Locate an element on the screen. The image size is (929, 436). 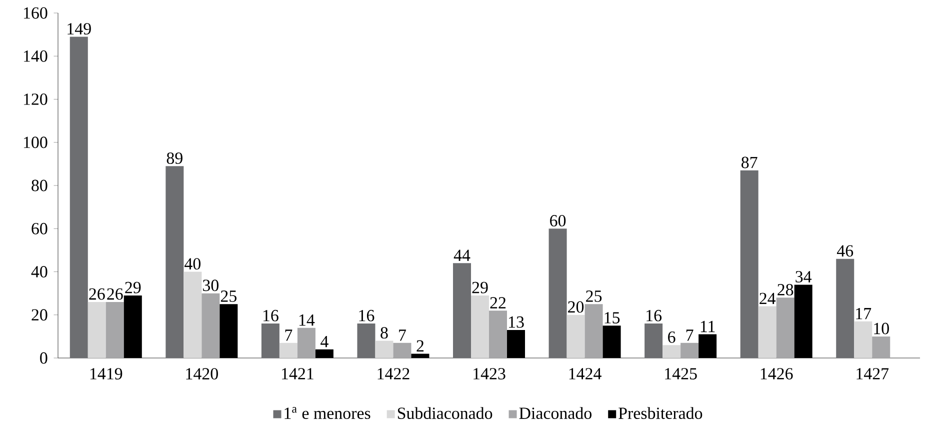
y-tick-label: 20 is located at coordinates (40, 315).